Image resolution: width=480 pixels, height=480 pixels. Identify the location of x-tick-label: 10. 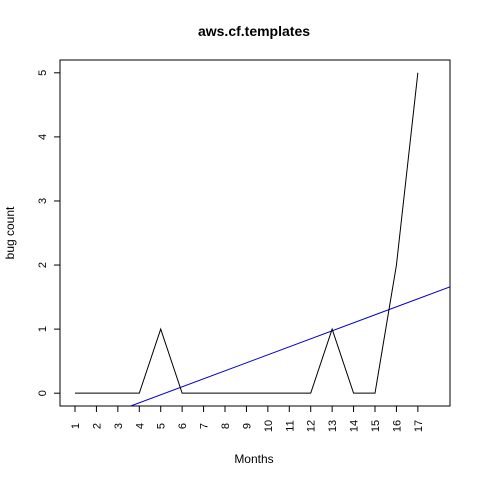
(269, 426).